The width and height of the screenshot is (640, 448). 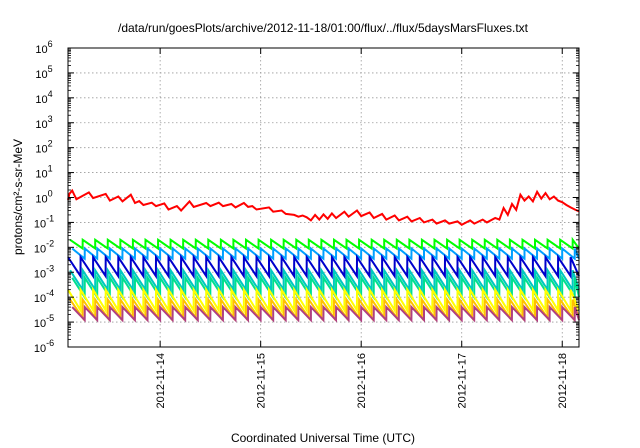 What do you see at coordinates (43, 47) in the screenshot?
I see `y-tick-label: 10⁶` at bounding box center [43, 47].